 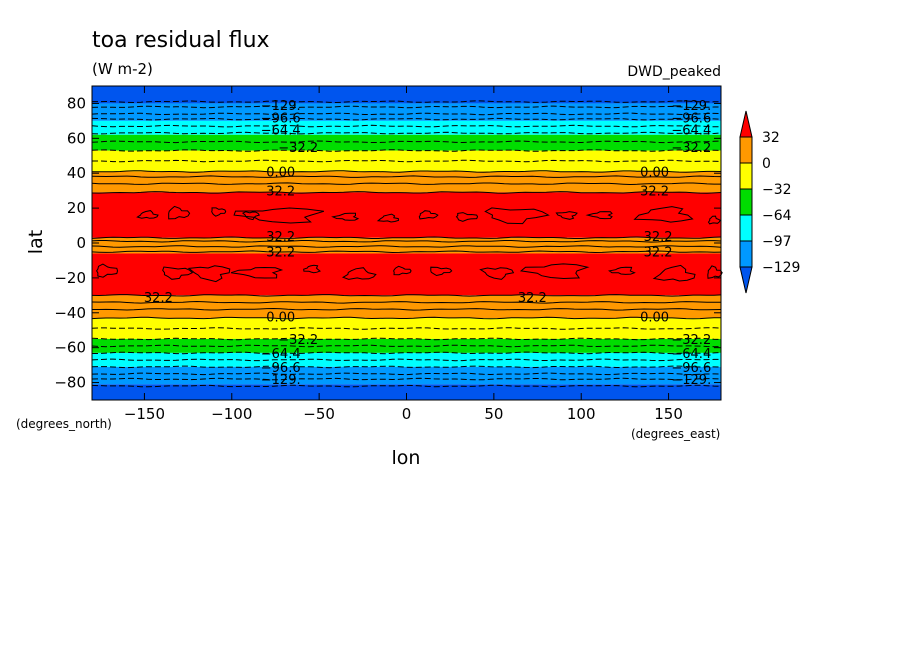 What do you see at coordinates (122, 69) in the screenshot?
I see `chart-units: (W m-2)` at bounding box center [122, 69].